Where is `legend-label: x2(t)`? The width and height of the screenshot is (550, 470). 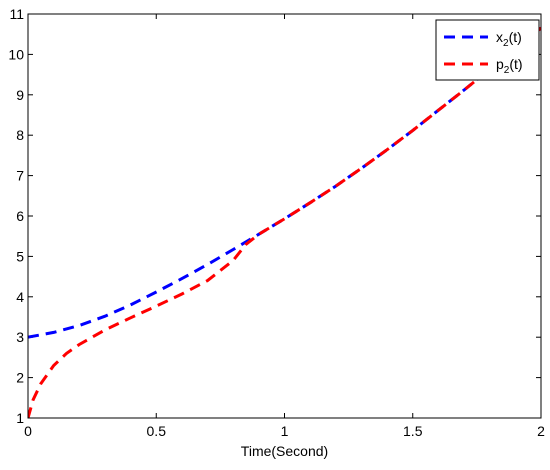
legend-label: x2(t) is located at coordinates (509, 39).